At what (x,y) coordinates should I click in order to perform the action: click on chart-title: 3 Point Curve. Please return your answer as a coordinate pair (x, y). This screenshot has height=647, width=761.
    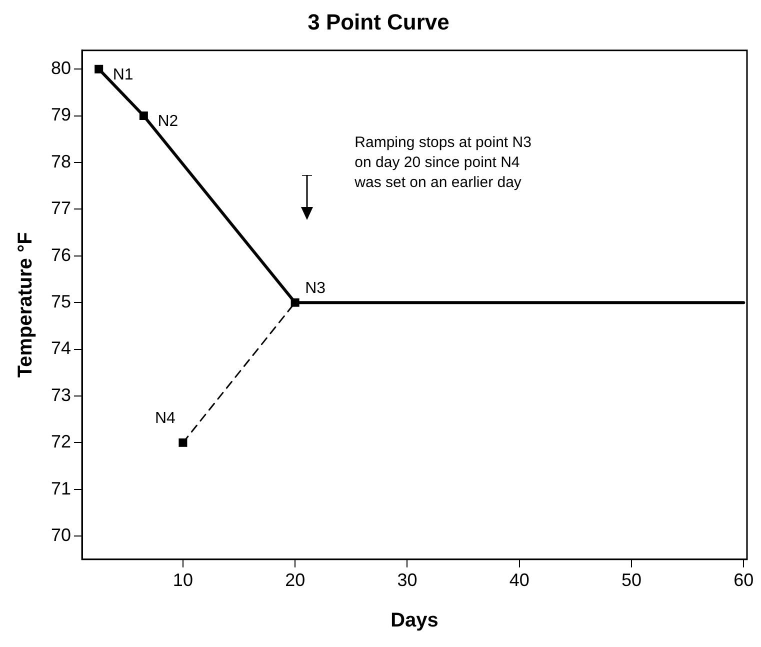
    Looking at the image, I should click on (379, 21).